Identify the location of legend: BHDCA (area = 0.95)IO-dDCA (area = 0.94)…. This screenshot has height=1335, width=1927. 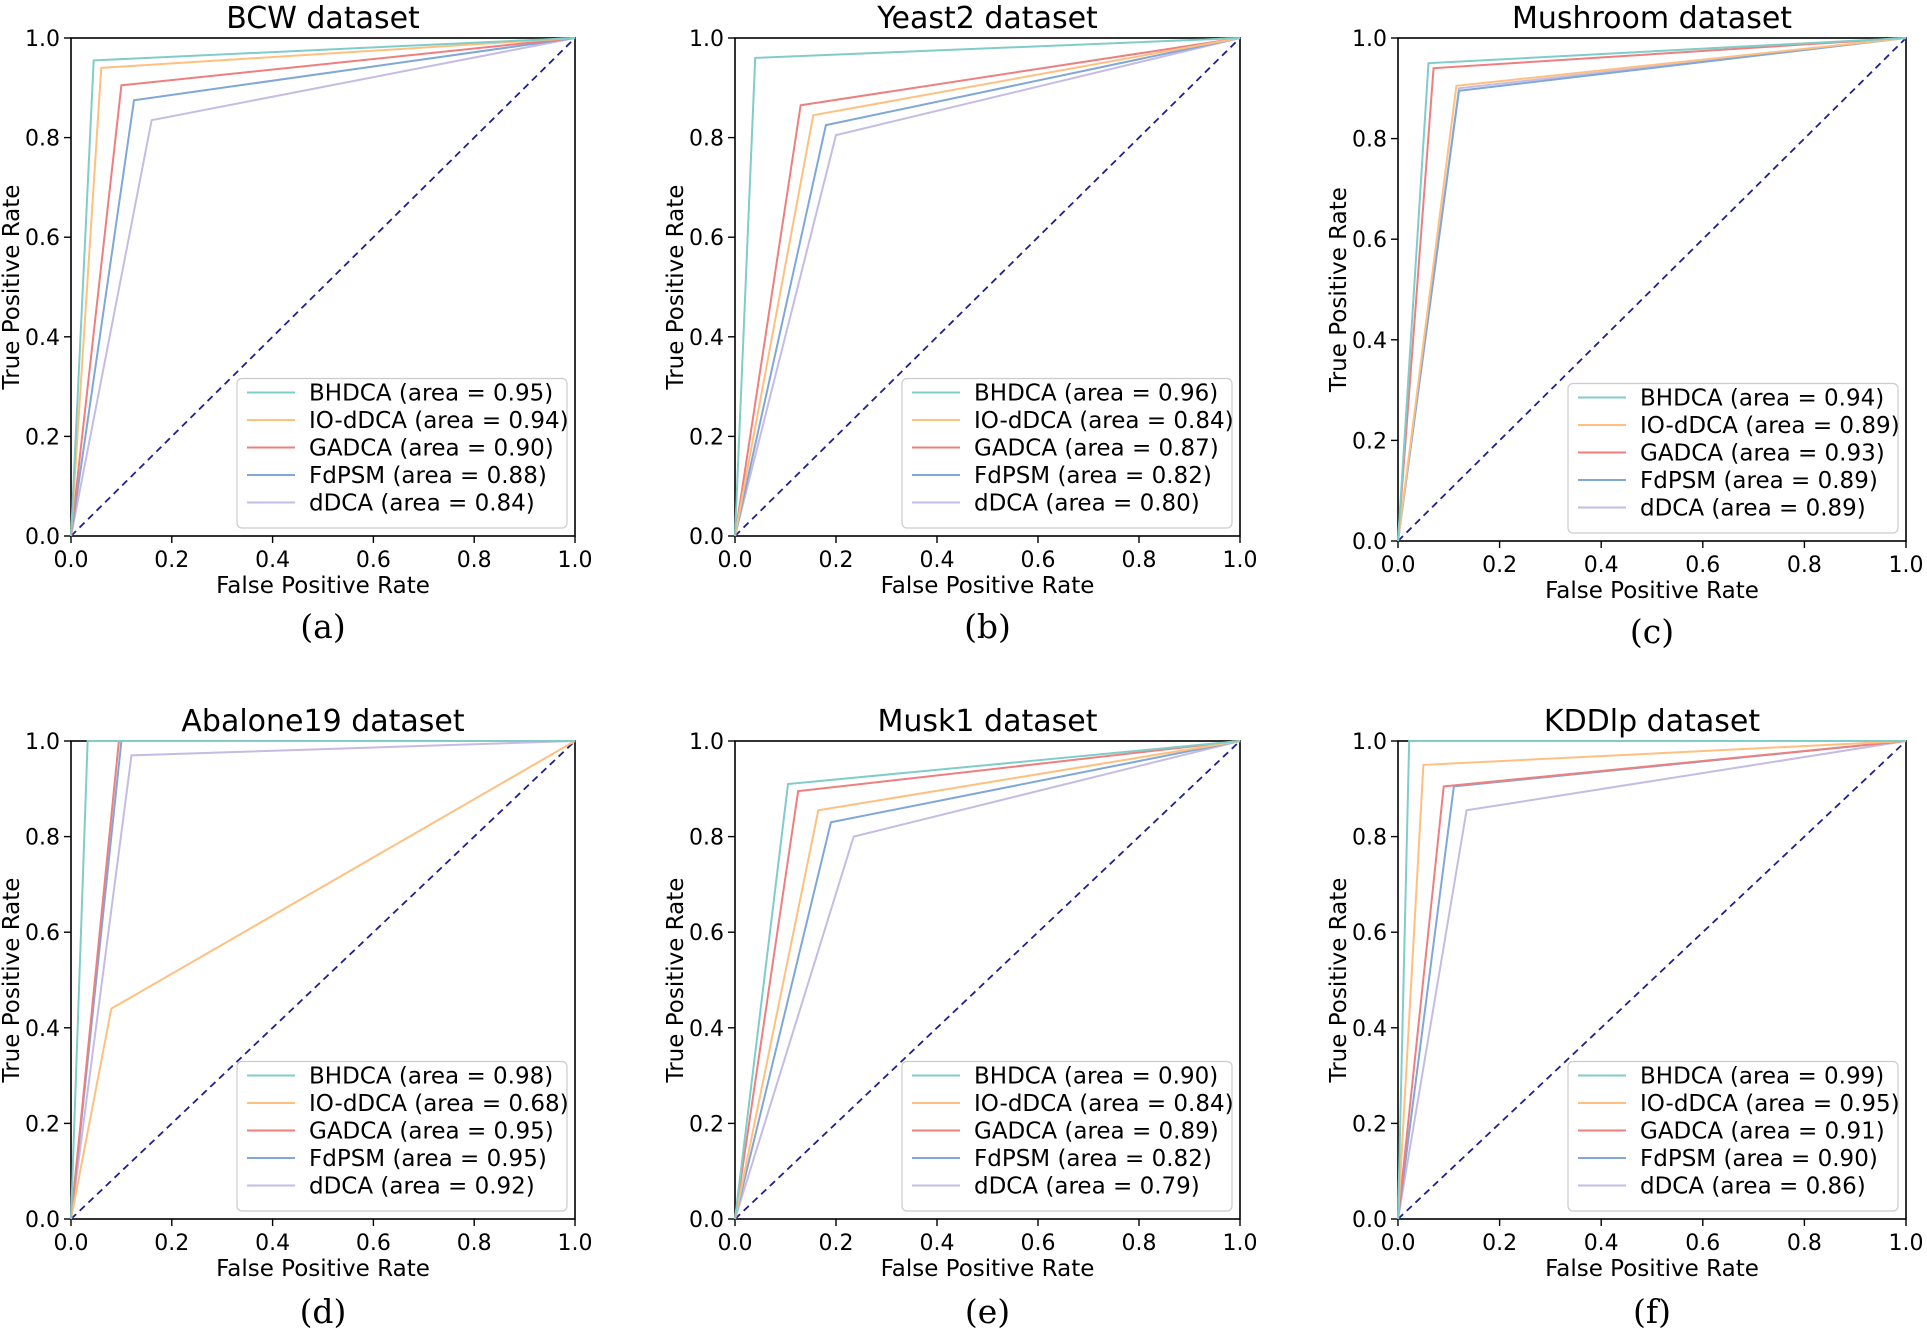
(402, 453).